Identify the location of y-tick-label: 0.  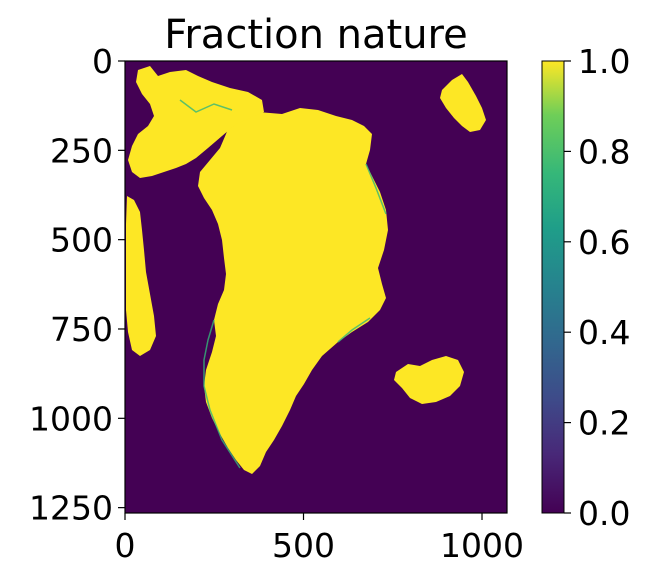
(102, 61).